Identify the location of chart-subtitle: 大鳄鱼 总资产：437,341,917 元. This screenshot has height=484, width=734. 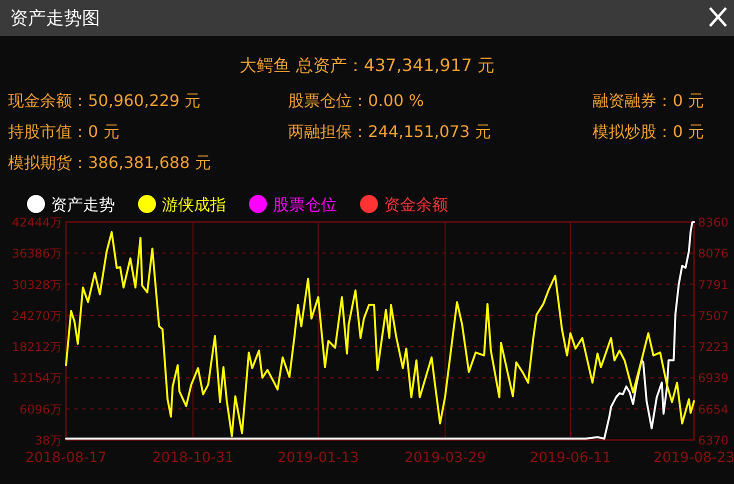
(367, 66).